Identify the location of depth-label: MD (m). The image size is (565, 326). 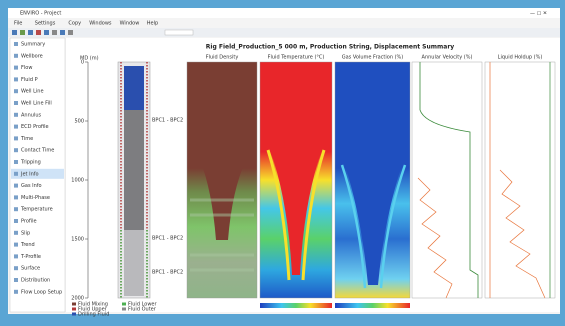
(89, 59).